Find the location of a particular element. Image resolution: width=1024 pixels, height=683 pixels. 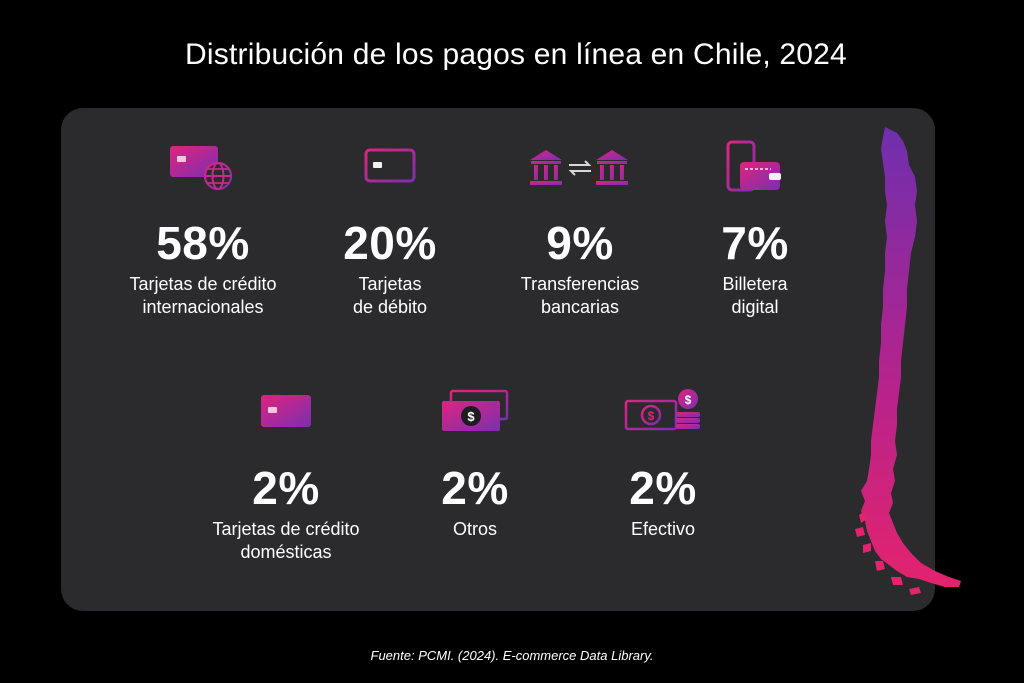

stat-international-credit-cards: 58% Tarjetas de crédito internacionales is located at coordinates (203, 235).